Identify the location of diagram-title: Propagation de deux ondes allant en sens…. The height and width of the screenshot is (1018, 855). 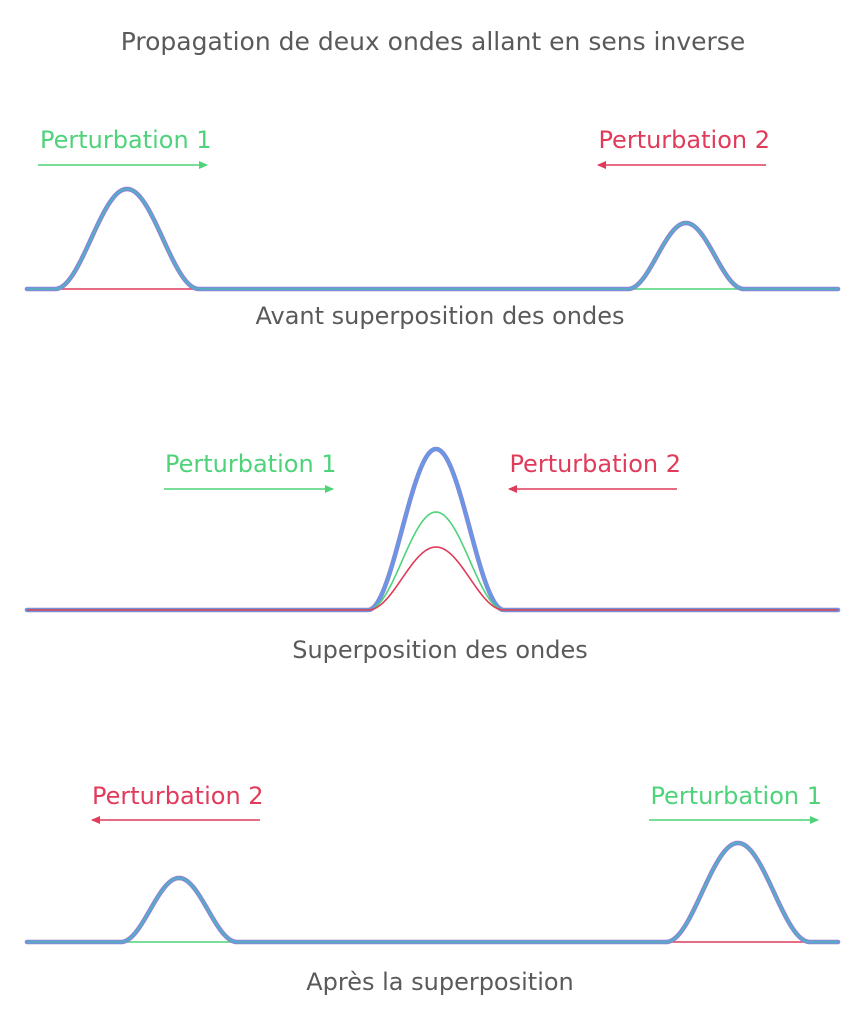
(433, 41).